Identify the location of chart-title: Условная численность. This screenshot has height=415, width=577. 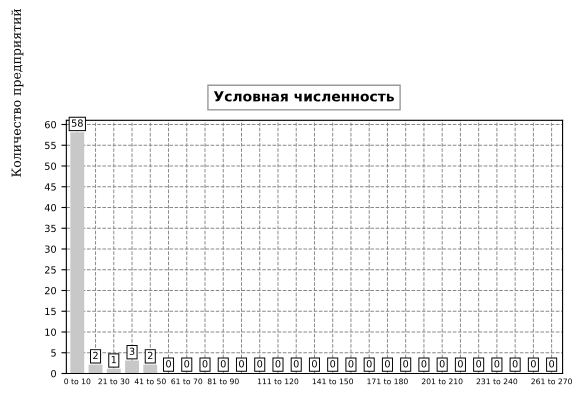
(304, 96).